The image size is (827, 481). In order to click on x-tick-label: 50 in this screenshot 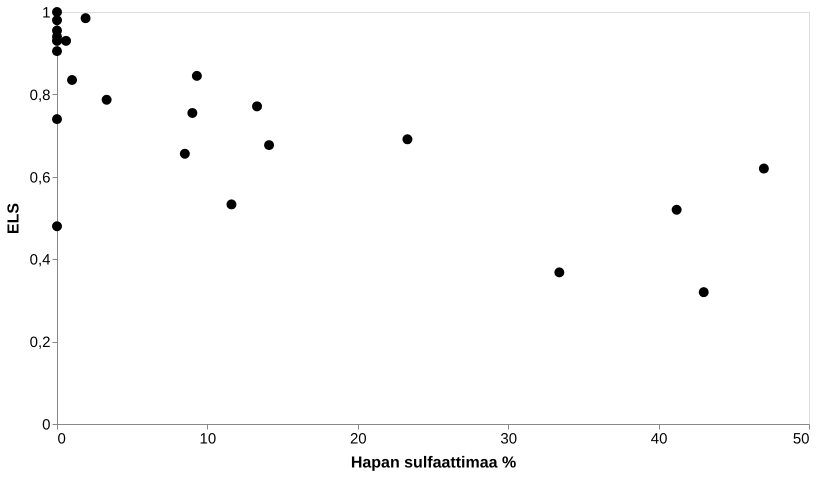, I will do `click(801, 439)`.